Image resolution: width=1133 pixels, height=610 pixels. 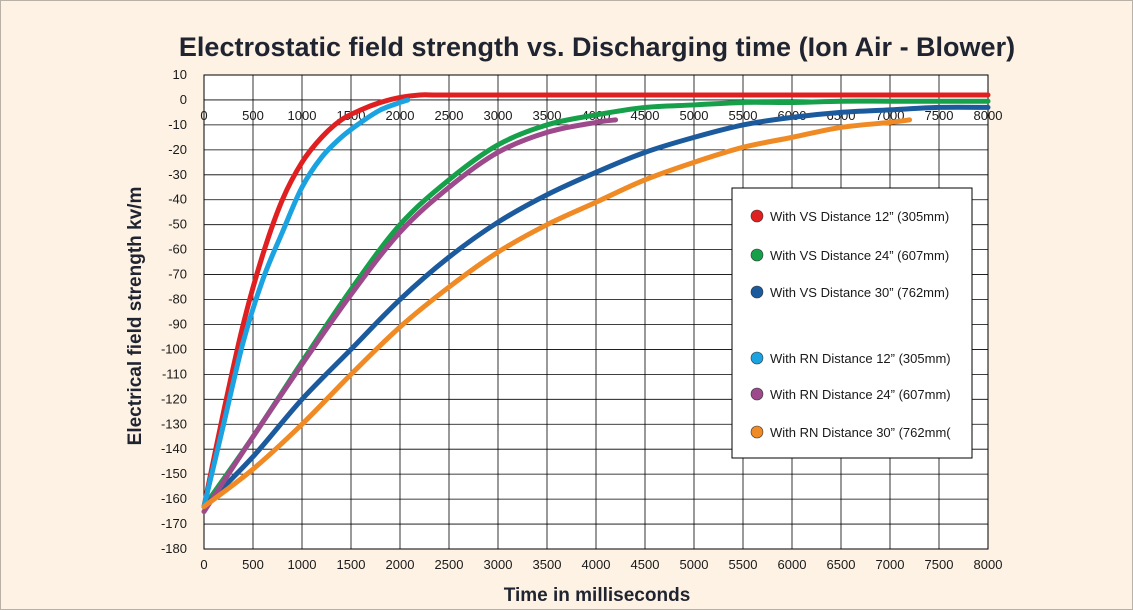 I want to click on y-tick-label: -20, so click(x=177, y=149).